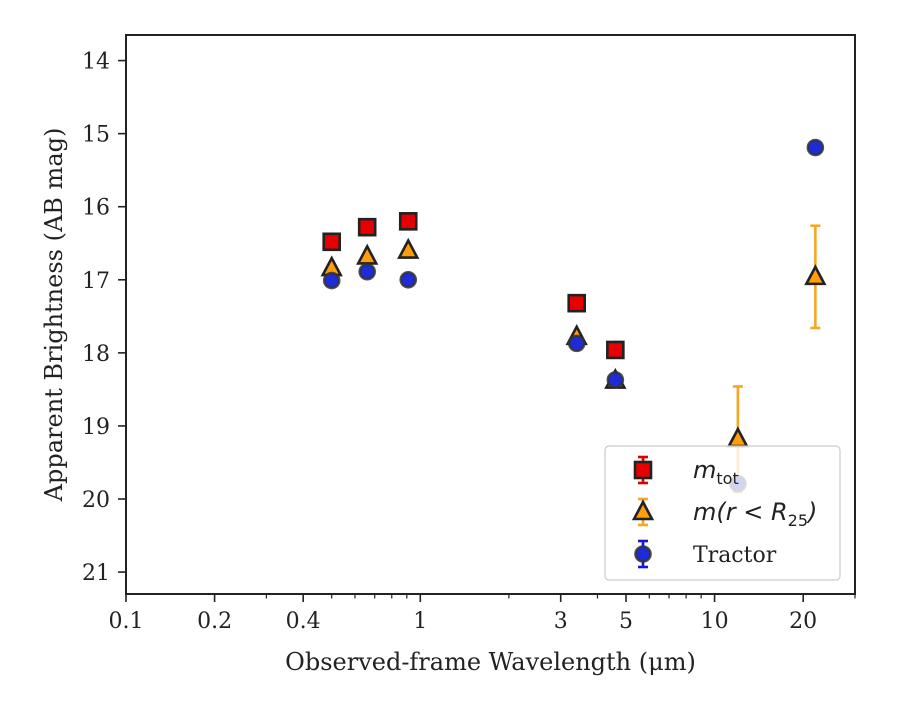 This screenshot has width=900, height=705. What do you see at coordinates (96, 281) in the screenshot?
I see `y-tick-label: 17` at bounding box center [96, 281].